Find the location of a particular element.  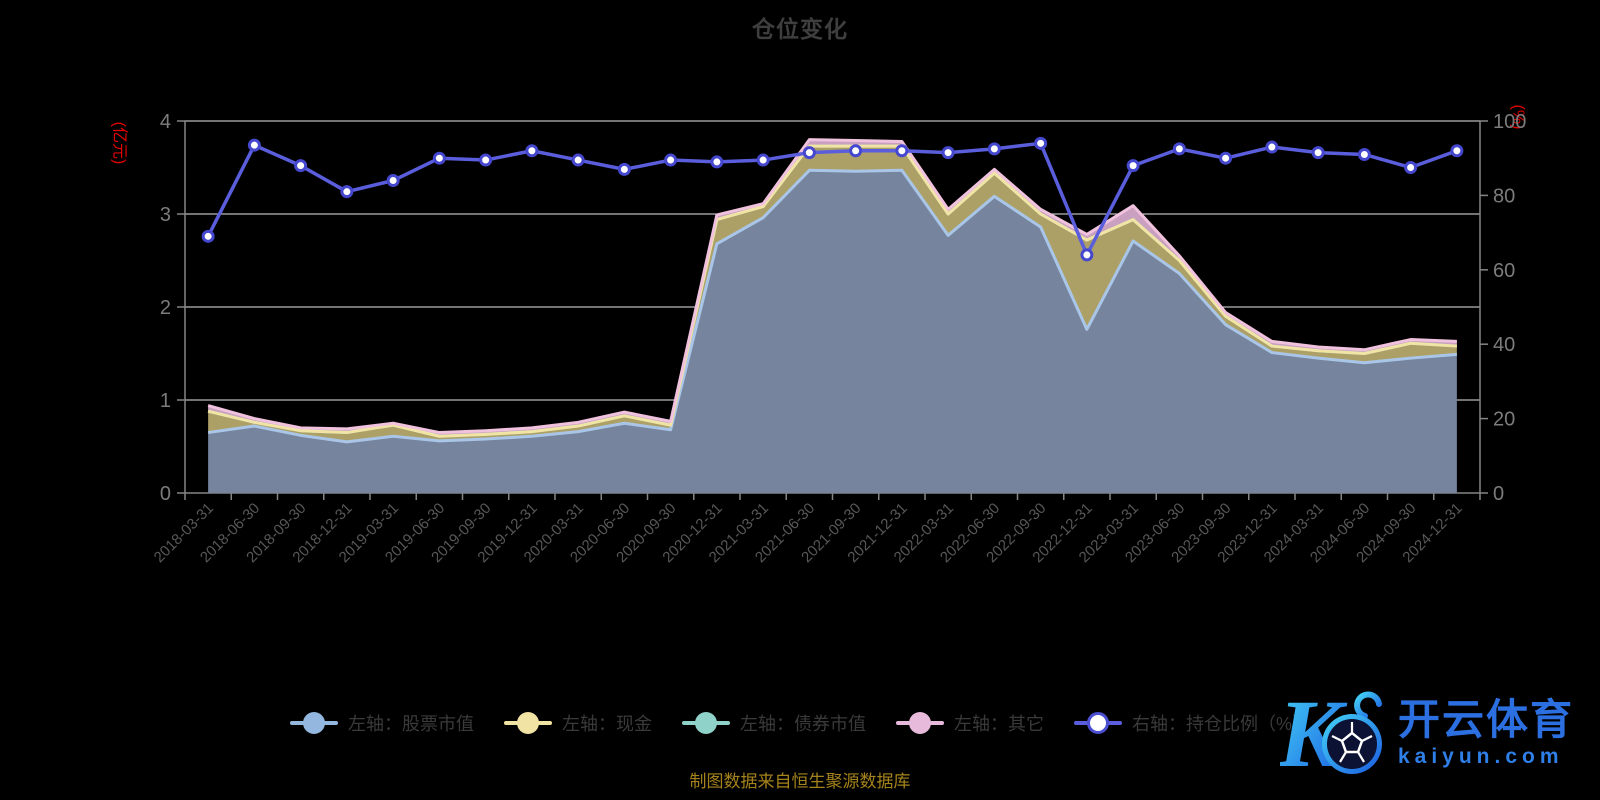

watermark-logo-football-icon: K is located at coordinates (1331, 733).